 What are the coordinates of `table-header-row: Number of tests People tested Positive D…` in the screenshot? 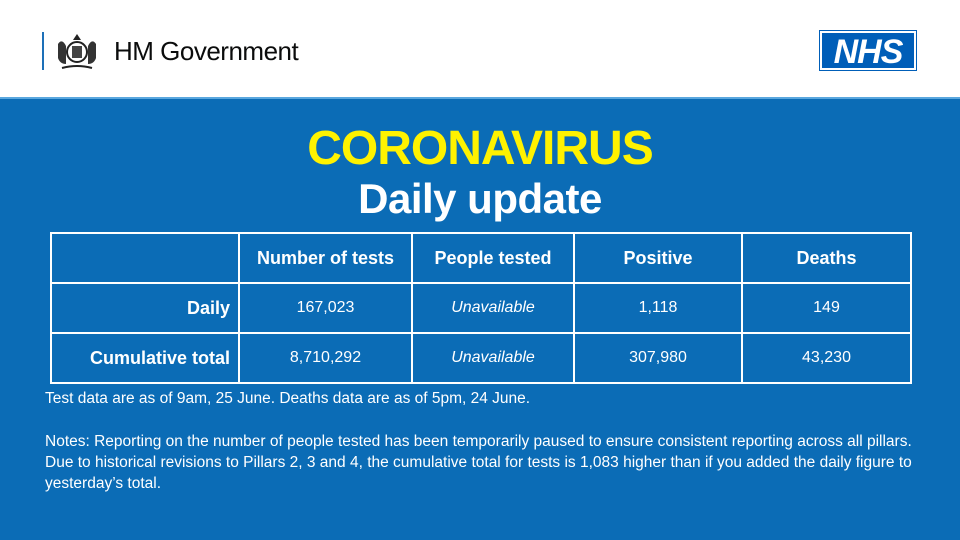 It's located at (481, 258).